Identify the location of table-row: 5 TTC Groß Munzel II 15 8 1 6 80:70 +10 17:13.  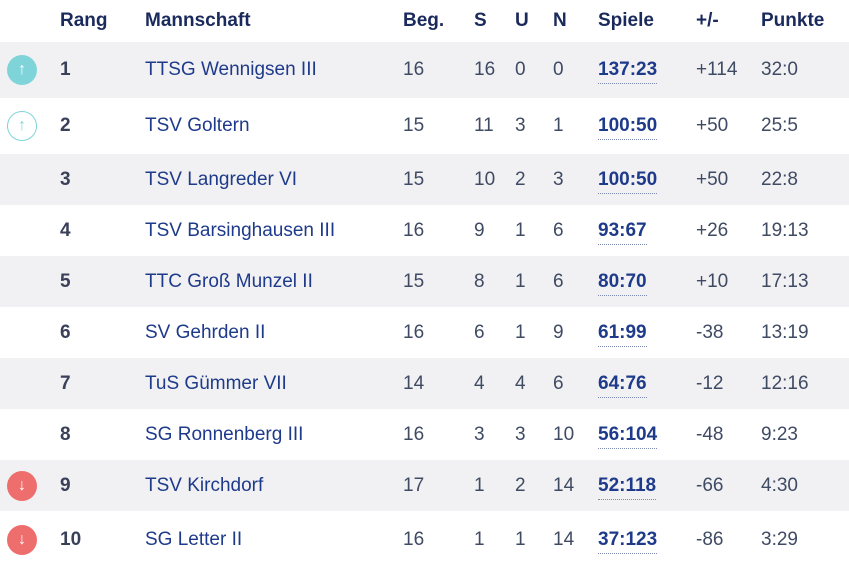
(424, 281).